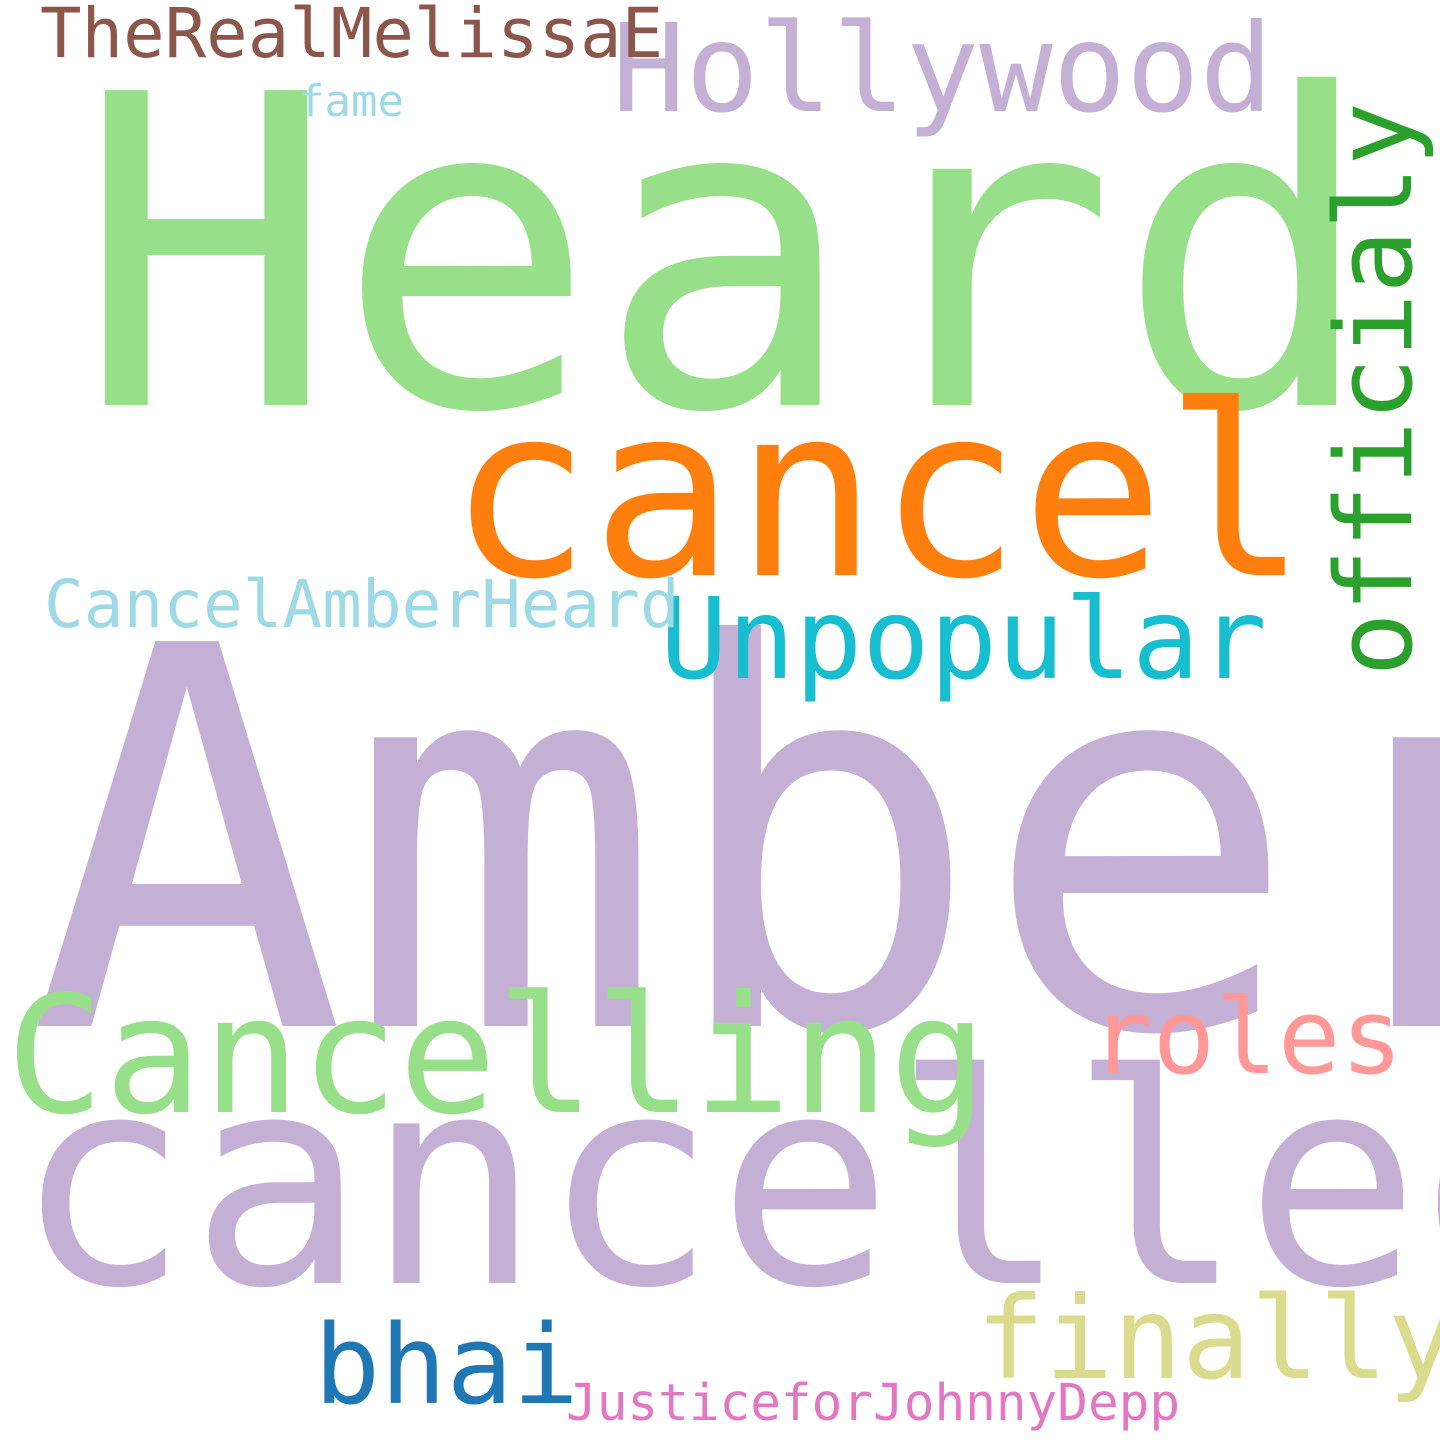 The image size is (1440, 1440). I want to click on word-bhai: bhai, so click(446, 1365).